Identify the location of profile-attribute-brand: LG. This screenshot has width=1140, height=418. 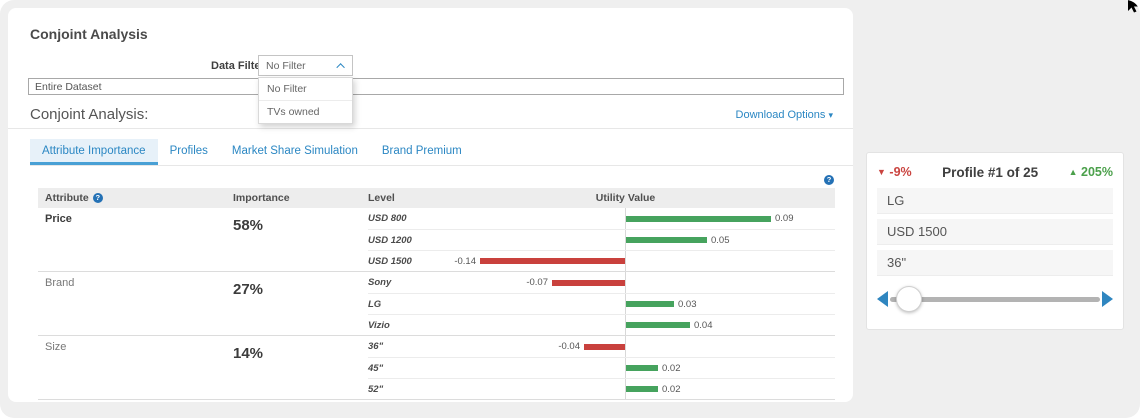
(995, 201).